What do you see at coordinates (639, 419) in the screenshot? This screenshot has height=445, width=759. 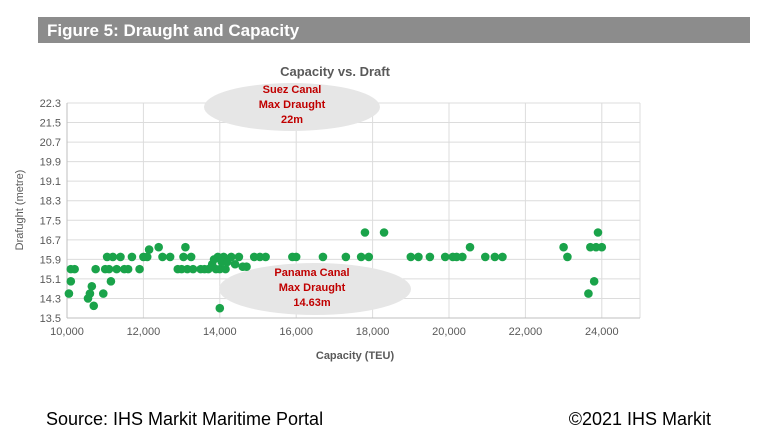 I see `footer-copyright: ©2021 IHS Markit` at bounding box center [639, 419].